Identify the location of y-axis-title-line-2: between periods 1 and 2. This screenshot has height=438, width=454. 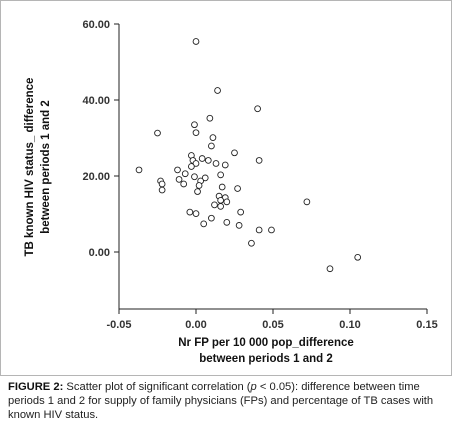
(46, 167).